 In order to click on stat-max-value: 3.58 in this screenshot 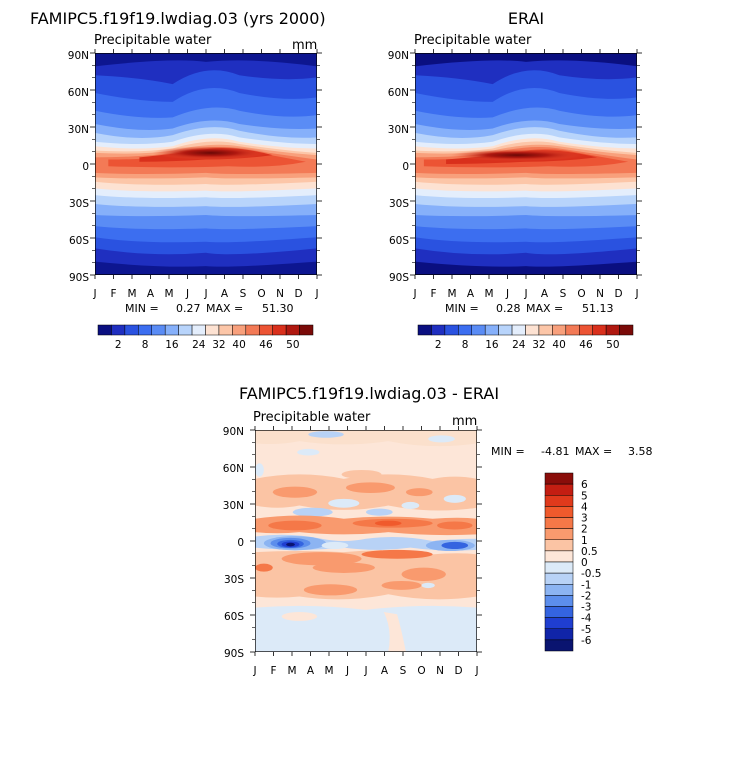, I will do `click(640, 451)`.